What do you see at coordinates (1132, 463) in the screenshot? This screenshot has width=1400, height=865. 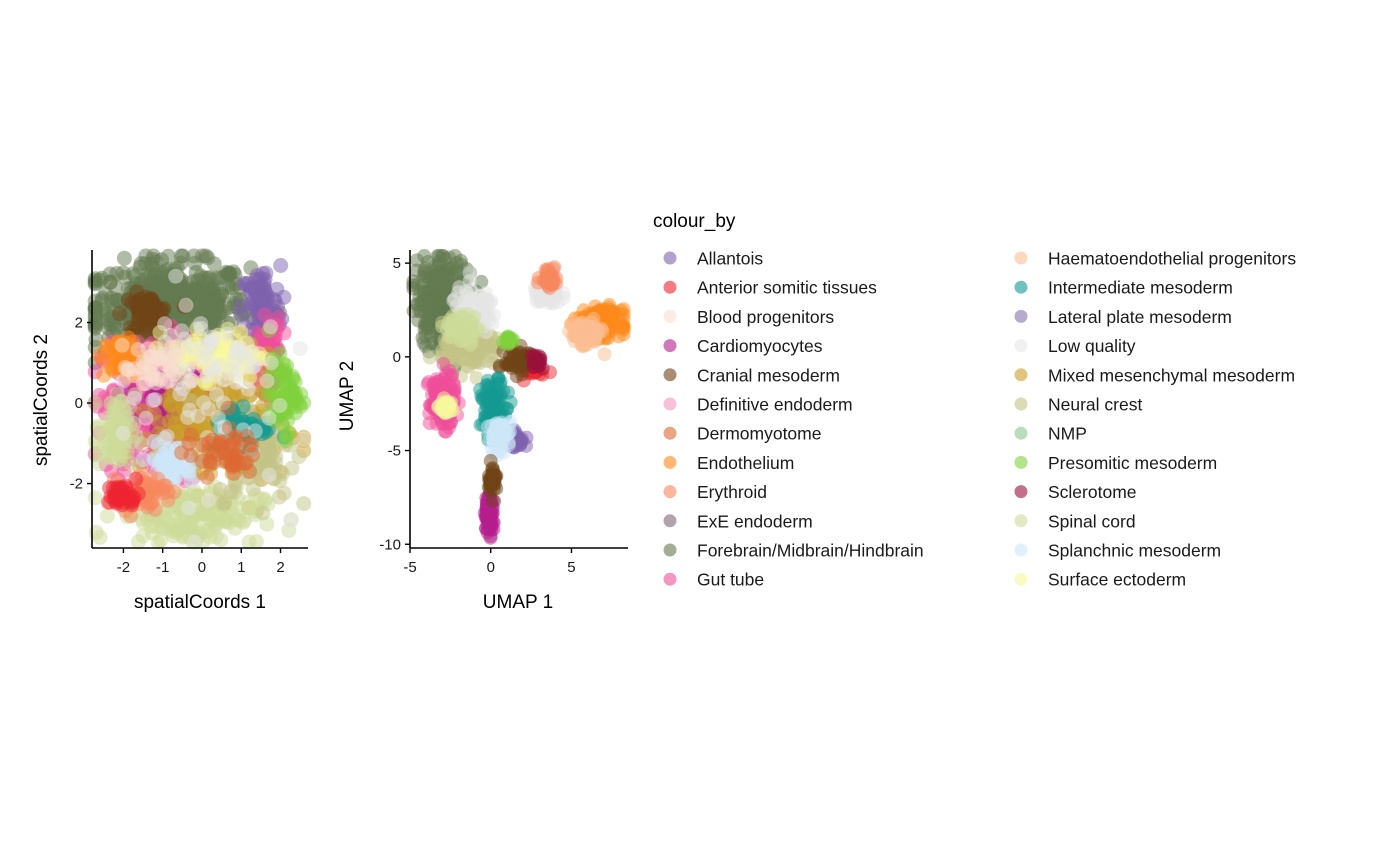 I see `legend-label: Presomitic mesoderm` at bounding box center [1132, 463].